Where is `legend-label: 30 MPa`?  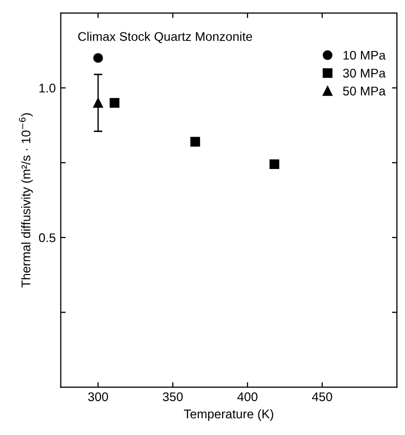 legend-label: 30 MPa is located at coordinates (364, 73).